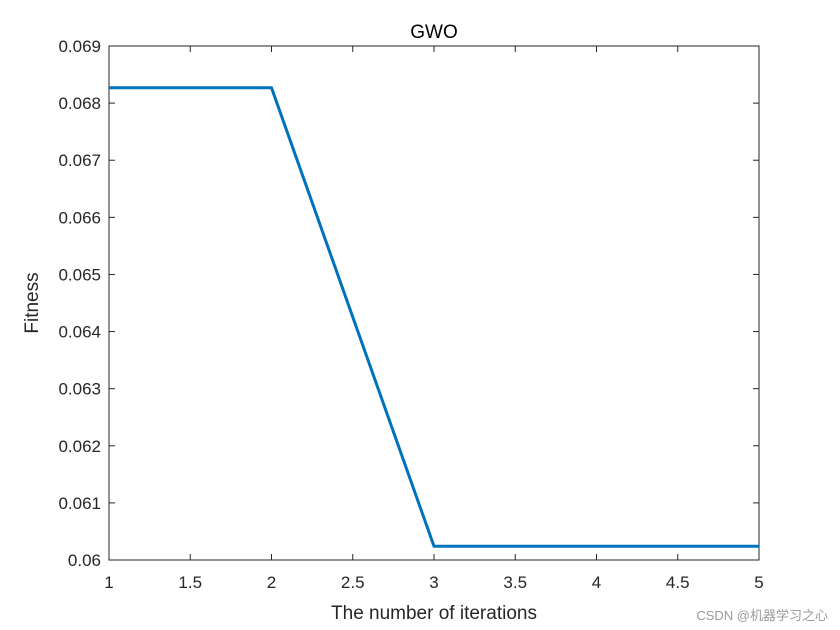 The width and height of the screenshot is (840, 630). I want to click on y-tick-label: 0.066, so click(79, 217).